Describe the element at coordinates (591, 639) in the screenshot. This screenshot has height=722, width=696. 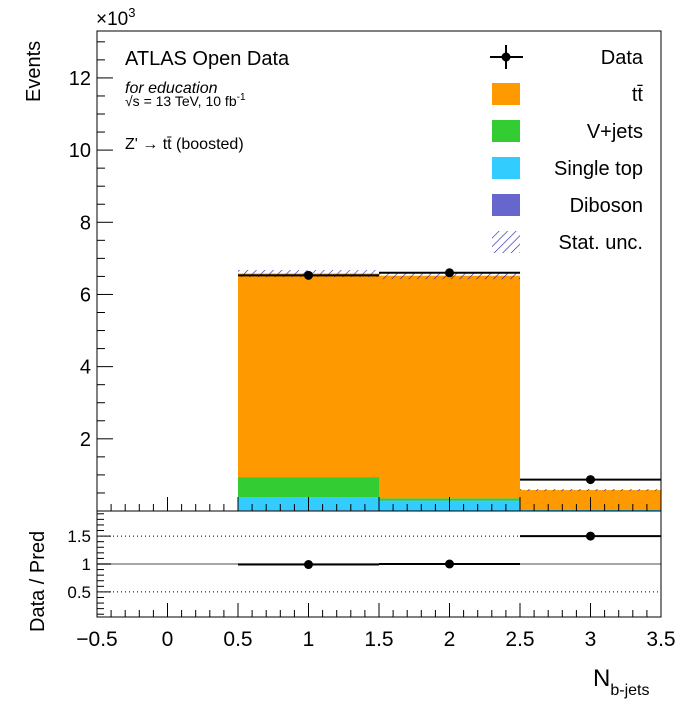
I see `xtick-label-3: 3` at that location.